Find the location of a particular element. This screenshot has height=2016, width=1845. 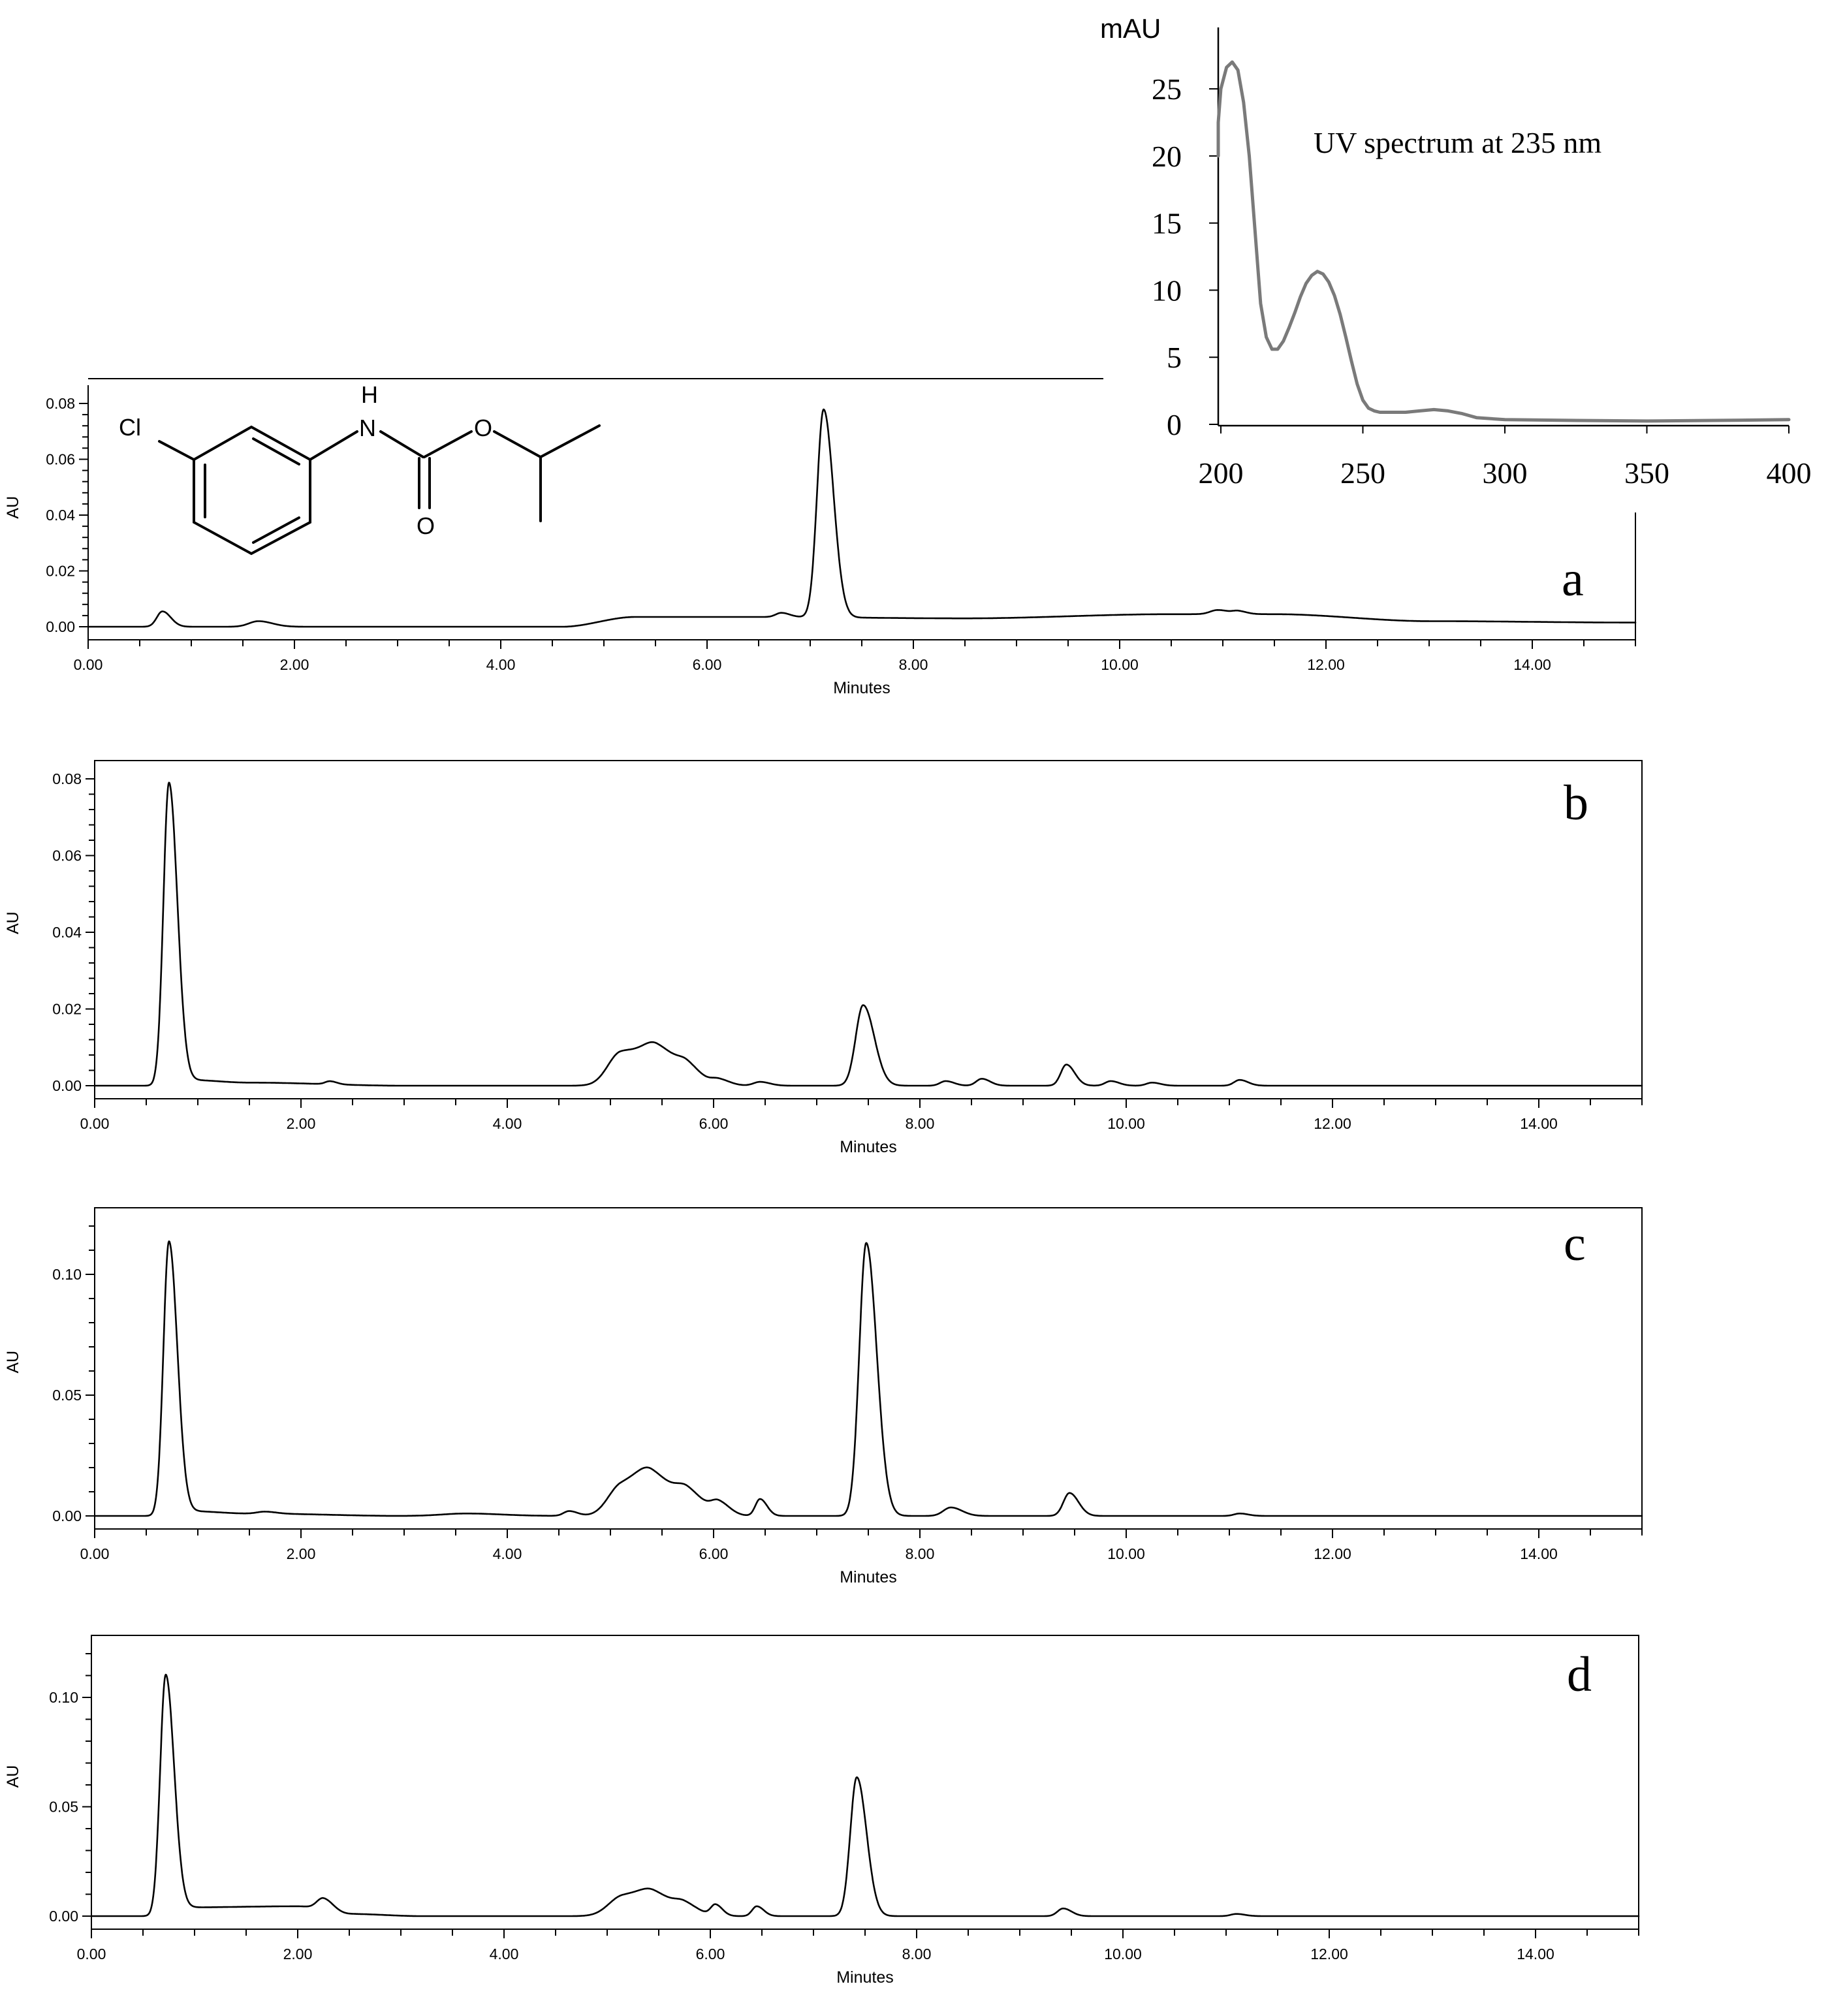

y-tick-label: 0.04 is located at coordinates (67, 932).